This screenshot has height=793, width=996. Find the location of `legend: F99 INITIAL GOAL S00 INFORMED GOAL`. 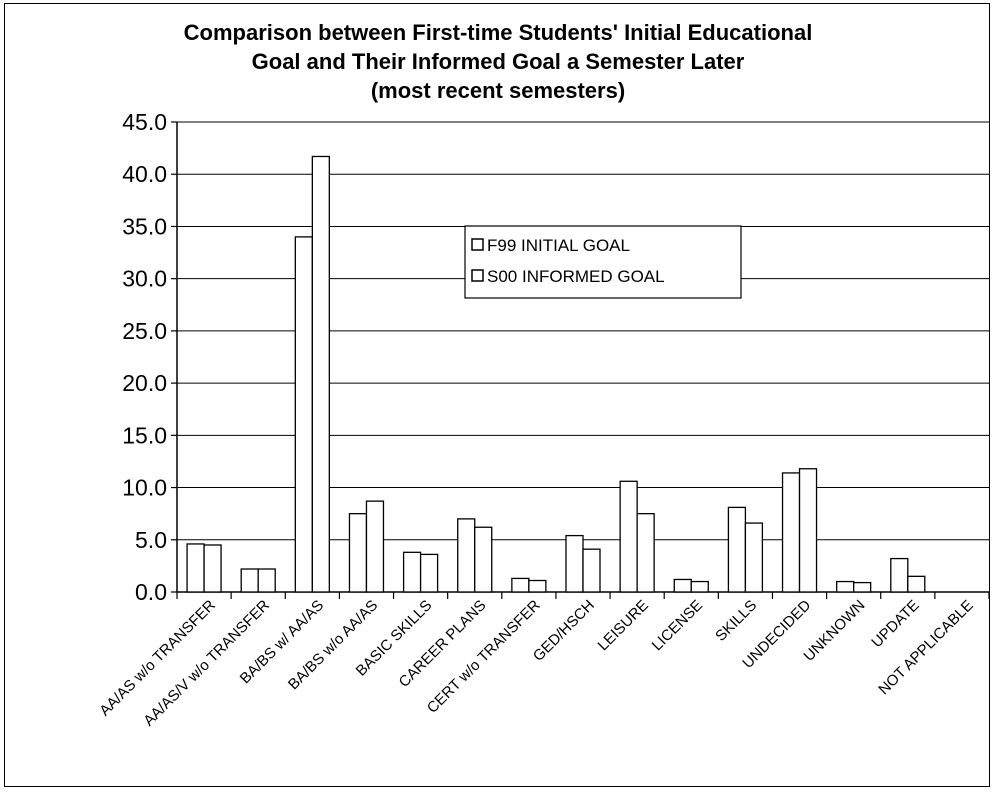

legend: F99 INITIAL GOAL S00 INFORMED GOAL is located at coordinates (603, 262).